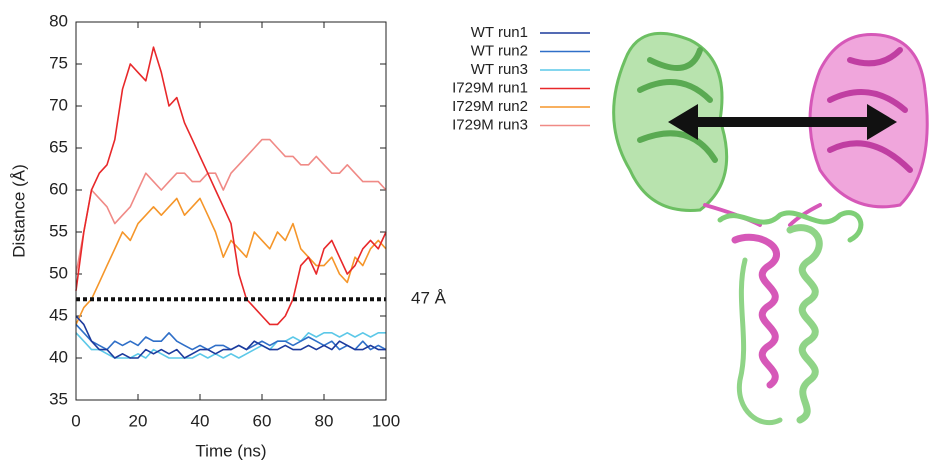 The image size is (952, 464). Describe the element at coordinates (58, 104) in the screenshot. I see `y-tick-label: 70` at that location.